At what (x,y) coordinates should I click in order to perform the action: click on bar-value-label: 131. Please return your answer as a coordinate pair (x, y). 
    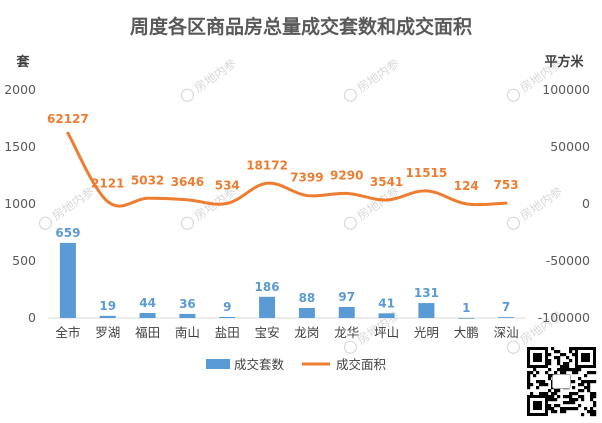
    Looking at the image, I should click on (426, 293).